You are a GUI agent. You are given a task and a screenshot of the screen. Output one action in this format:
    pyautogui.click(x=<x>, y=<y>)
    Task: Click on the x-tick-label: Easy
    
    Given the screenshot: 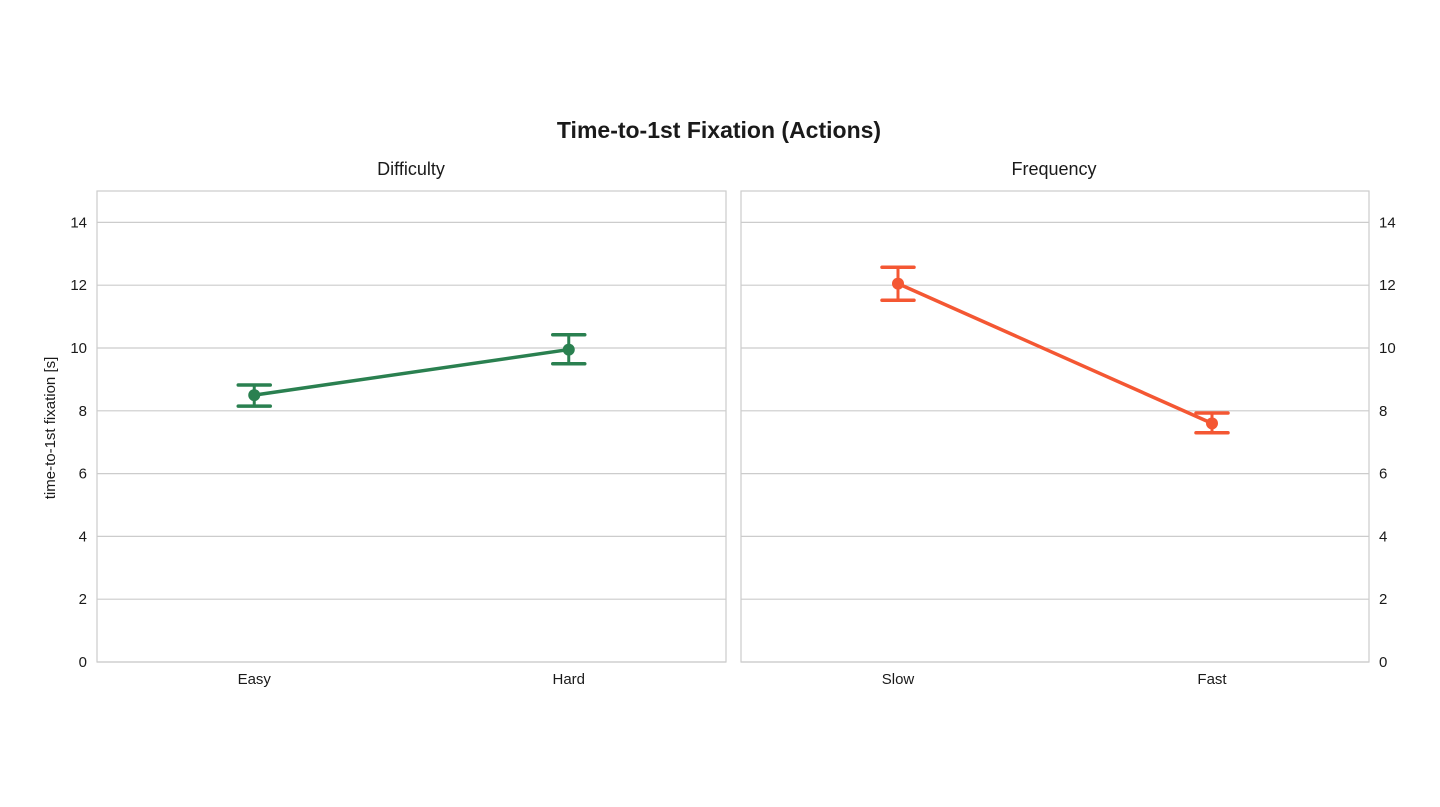 What is the action you would take?
    pyautogui.click(x=255, y=679)
    